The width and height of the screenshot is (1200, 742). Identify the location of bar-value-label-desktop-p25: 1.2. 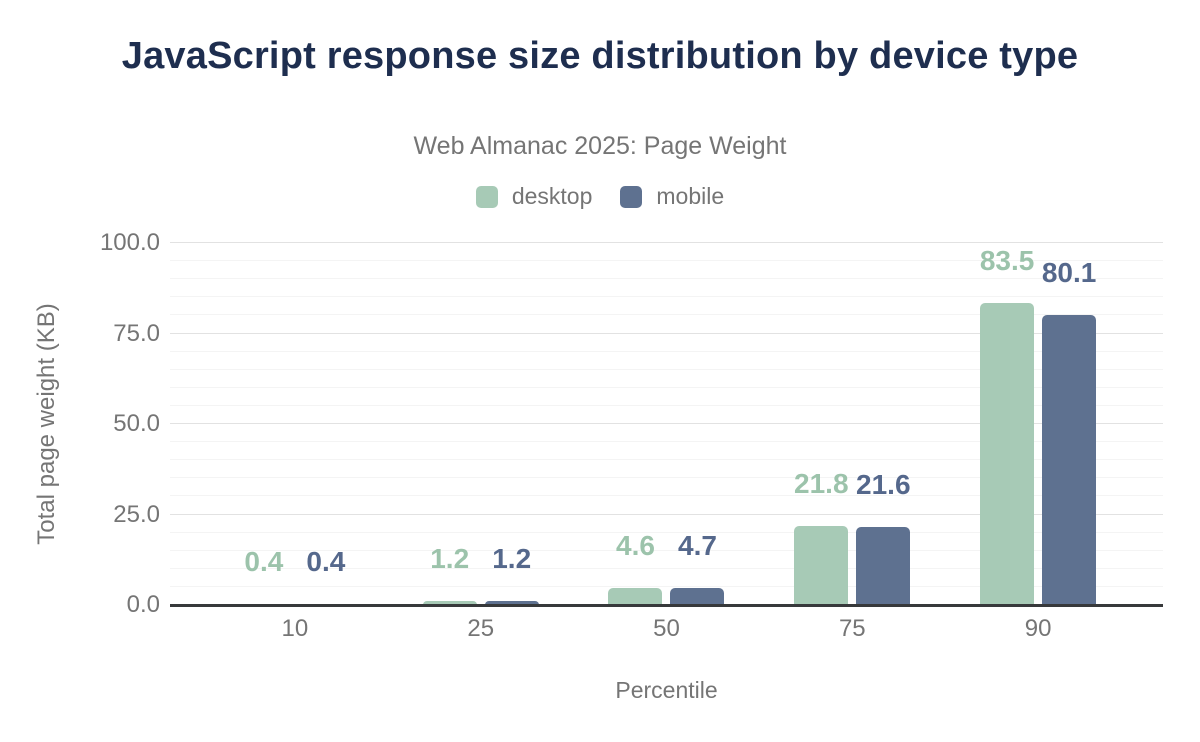
(450, 558).